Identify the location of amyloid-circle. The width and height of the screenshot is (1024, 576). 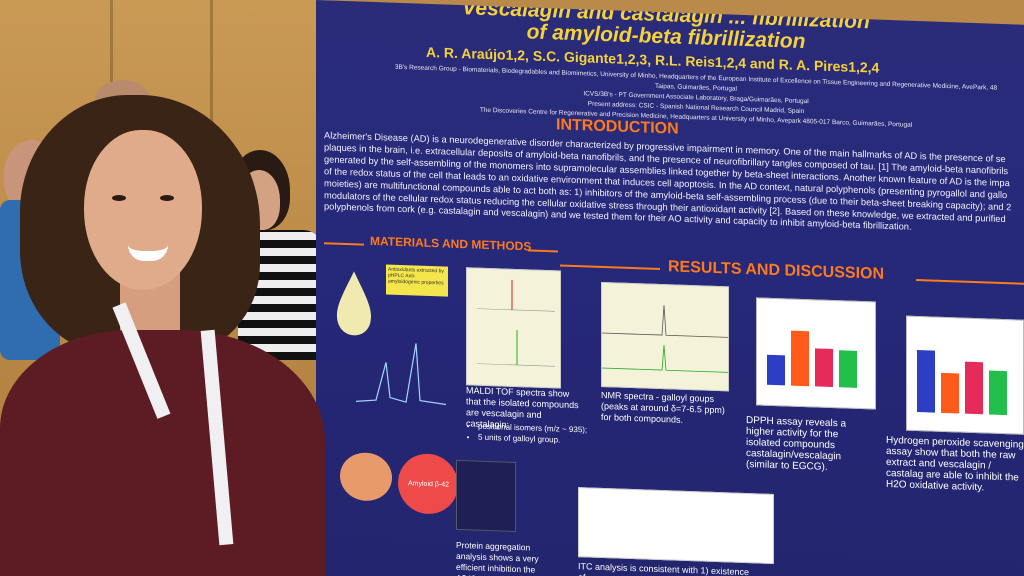
(428, 483).